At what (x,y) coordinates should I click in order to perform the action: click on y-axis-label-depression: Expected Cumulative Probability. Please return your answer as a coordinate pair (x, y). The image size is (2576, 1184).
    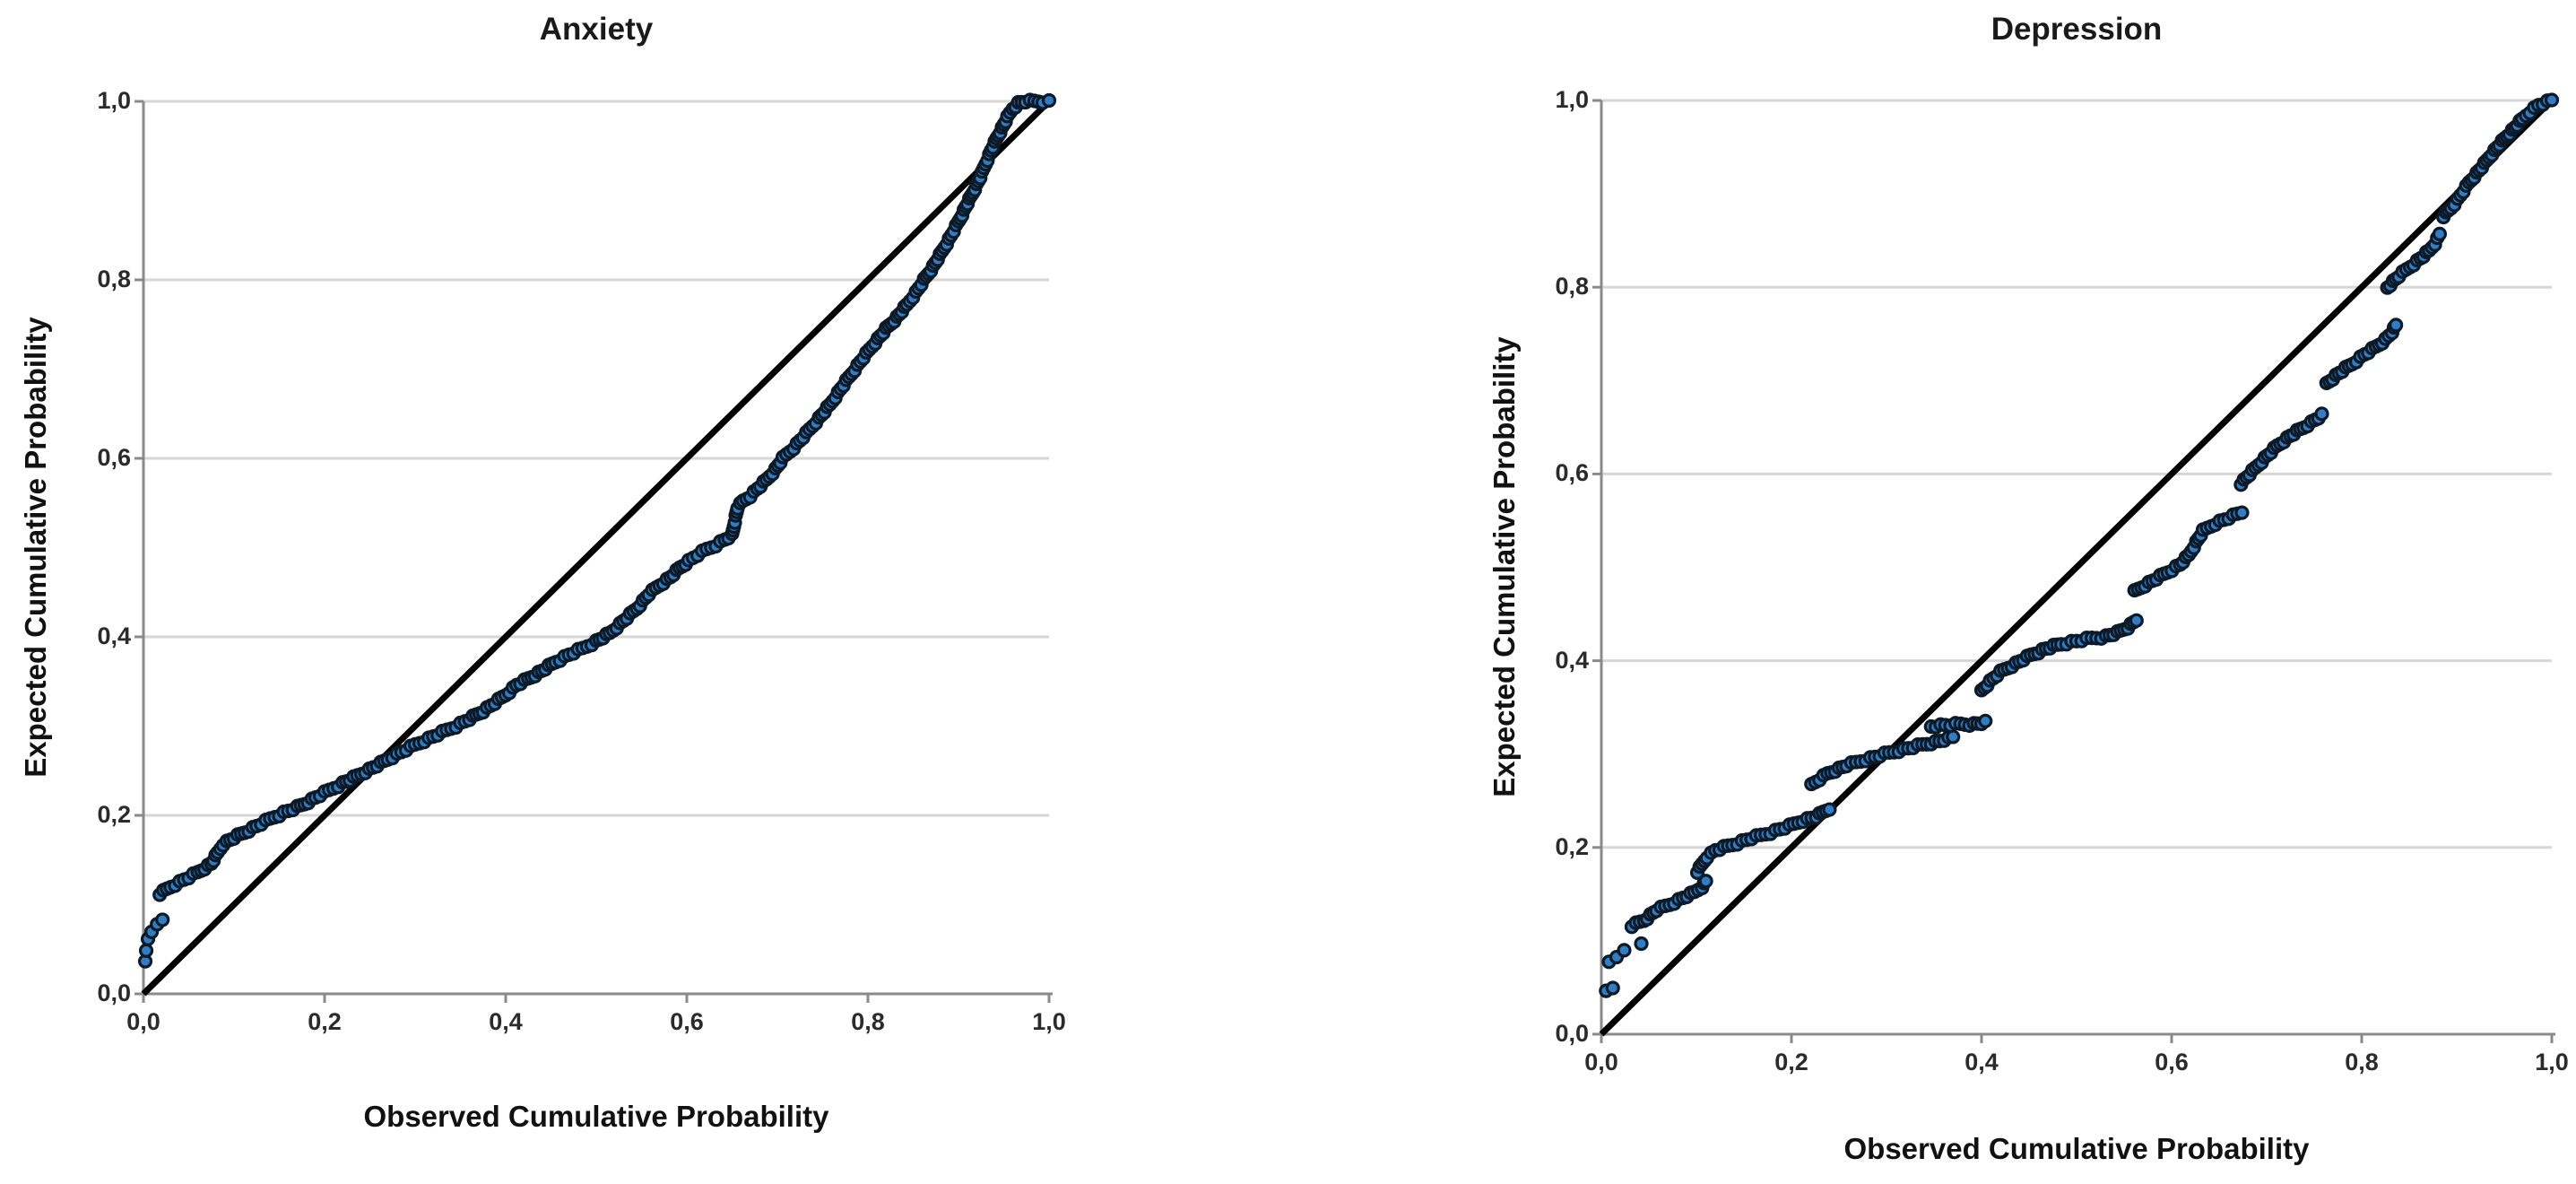
    Looking at the image, I should click on (1504, 566).